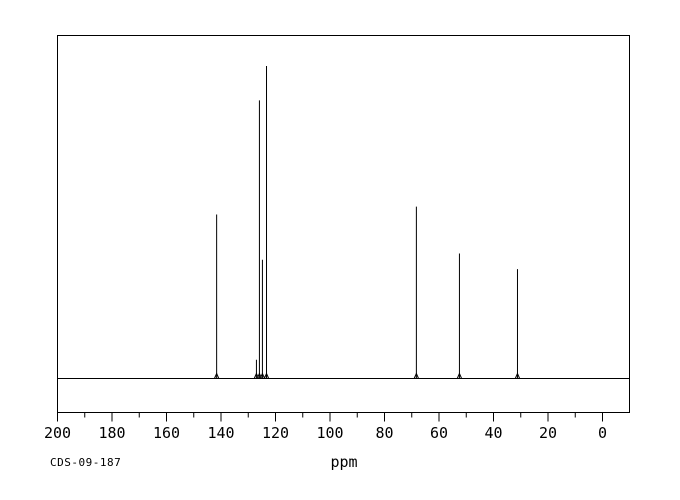  I want to click on x-axis-tick-label: 40, so click(493, 433).